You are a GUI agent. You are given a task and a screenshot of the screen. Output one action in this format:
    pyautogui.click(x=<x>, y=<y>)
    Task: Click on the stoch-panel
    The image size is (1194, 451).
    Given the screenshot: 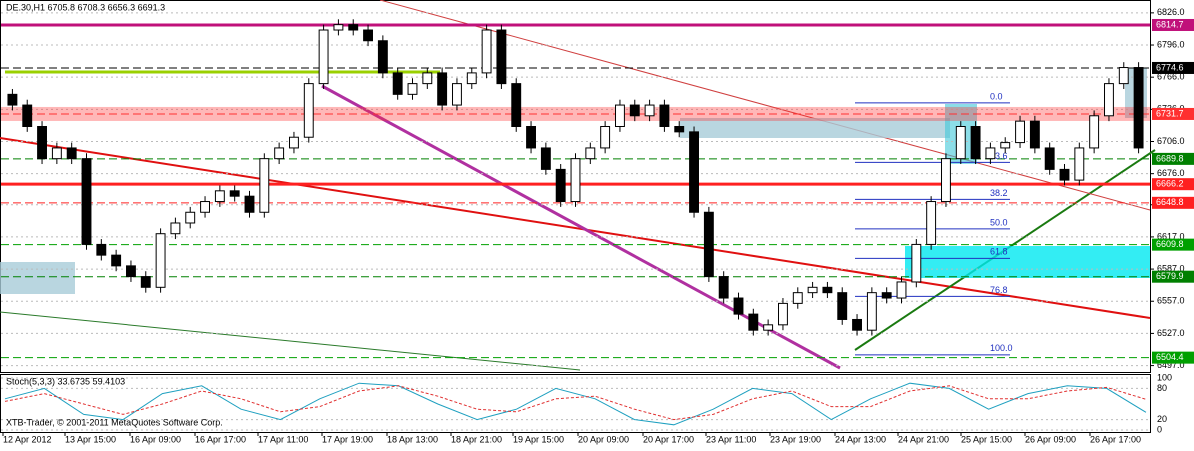 What is the action you would take?
    pyautogui.click(x=575, y=403)
    